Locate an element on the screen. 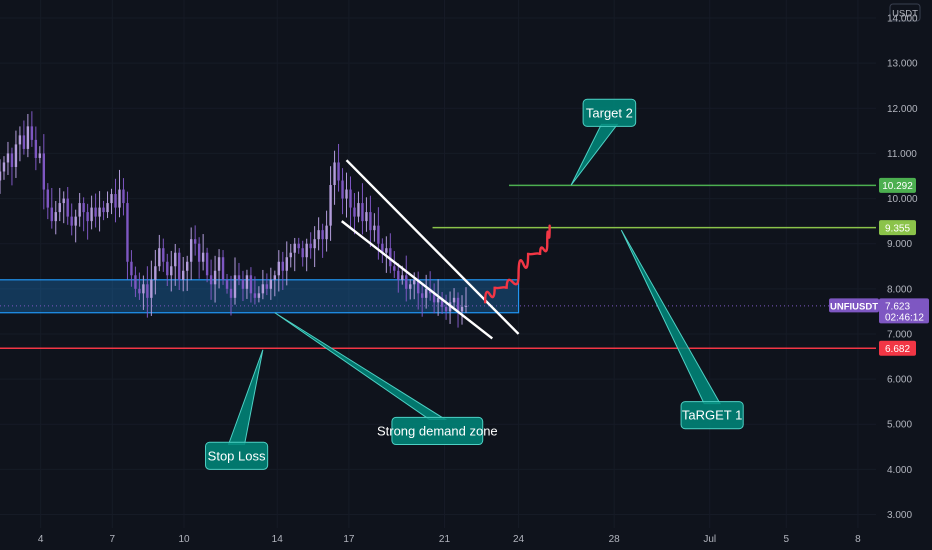  symbol-name: UNFIUSDT is located at coordinates (854, 306).